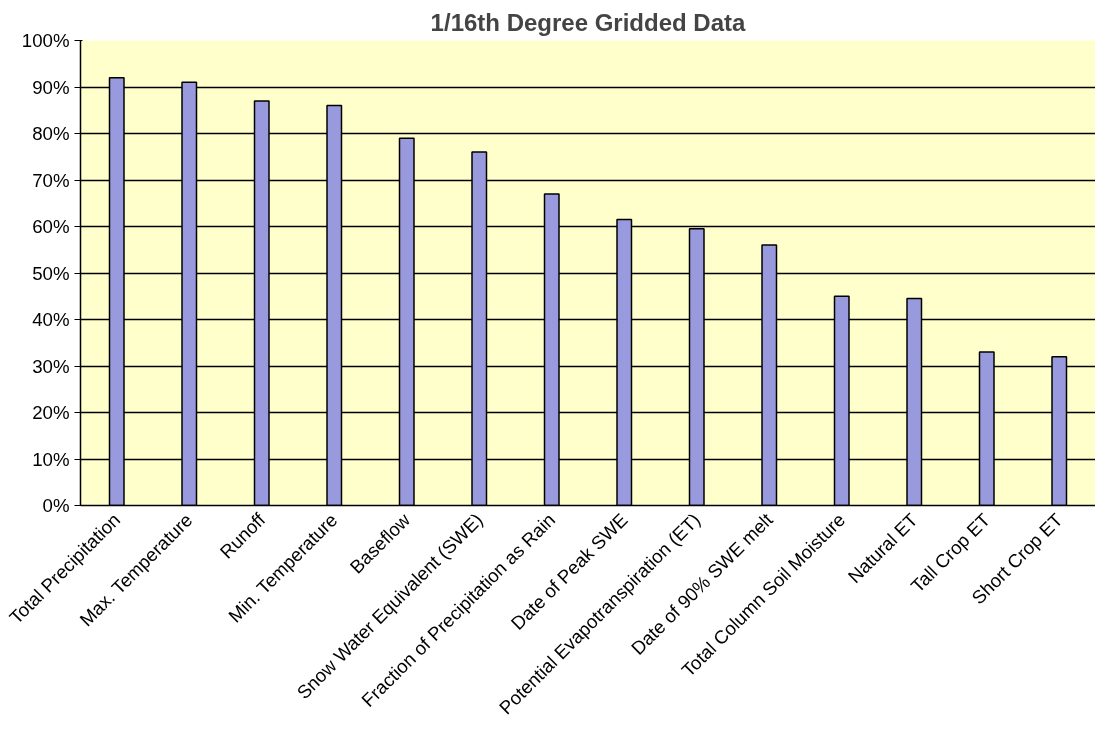 This screenshot has height=732, width=1099. Describe the element at coordinates (51, 226) in the screenshot. I see `y-tick-label: 60%` at that location.